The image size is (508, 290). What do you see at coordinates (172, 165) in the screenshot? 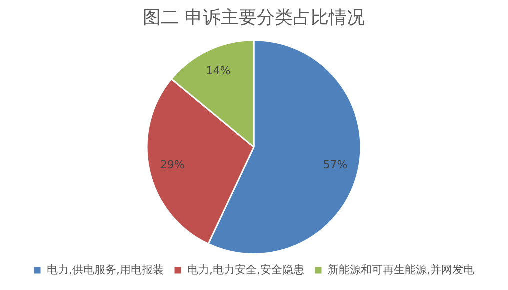
I see `data-label: 29%` at bounding box center [172, 165].